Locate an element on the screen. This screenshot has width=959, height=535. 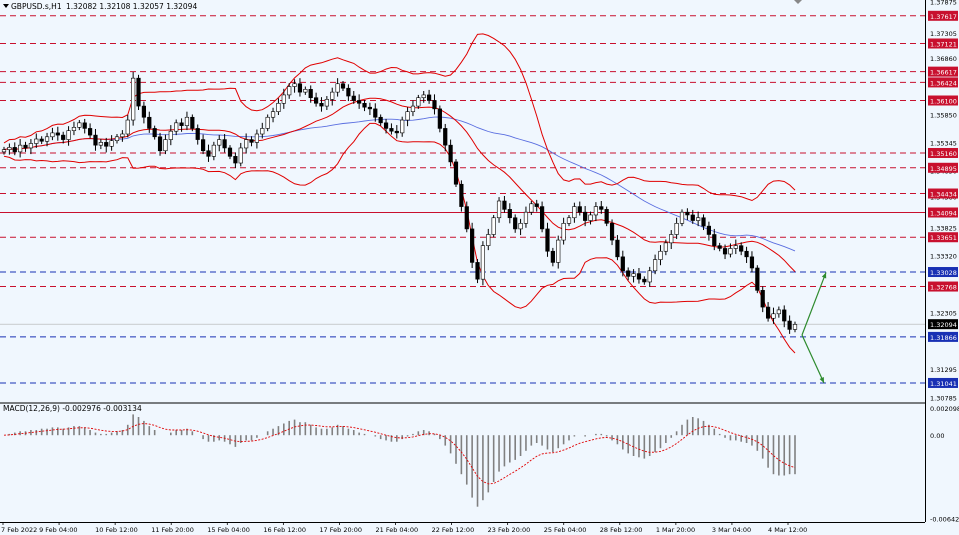
red-level-label: 1.34895 is located at coordinates (943, 169).